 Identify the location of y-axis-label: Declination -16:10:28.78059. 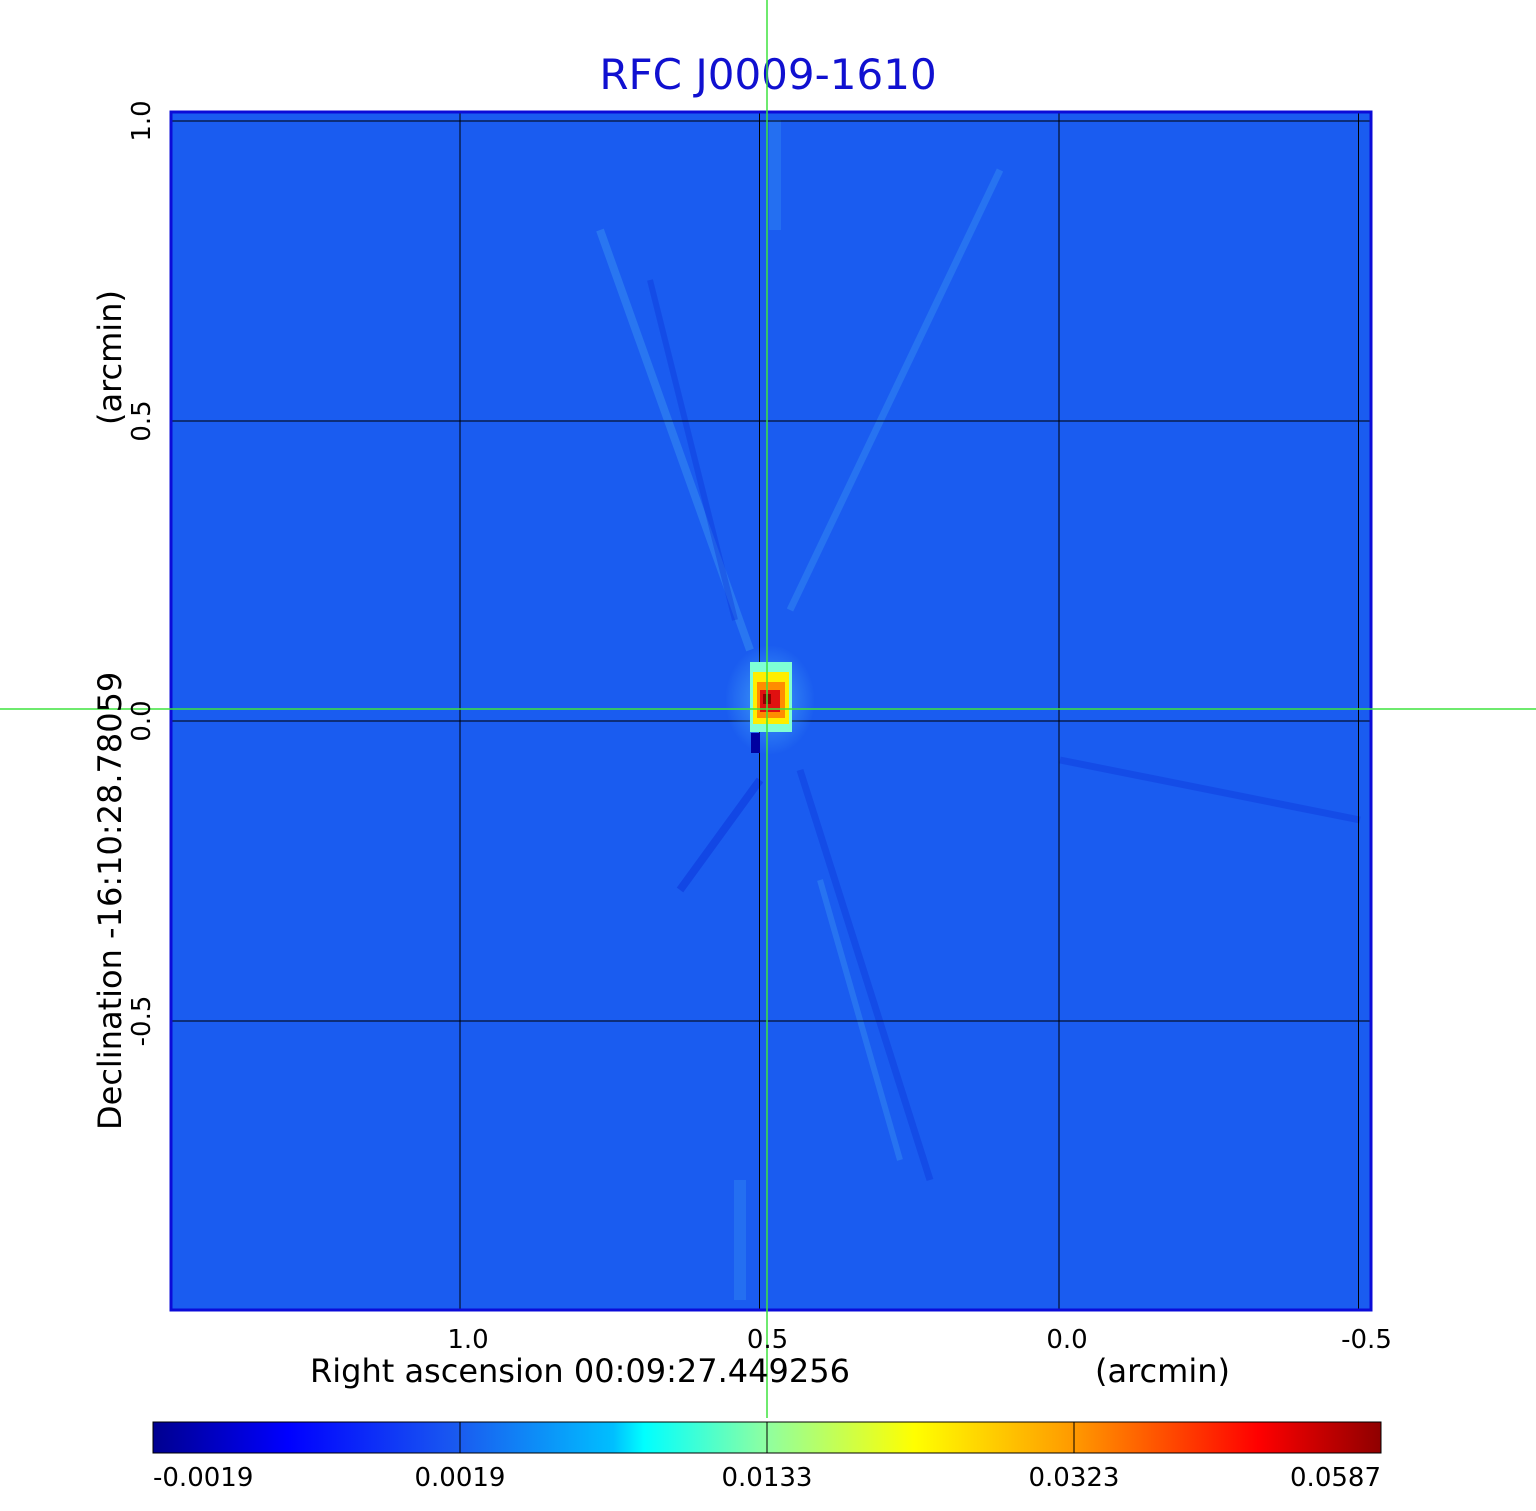
(110, 901).